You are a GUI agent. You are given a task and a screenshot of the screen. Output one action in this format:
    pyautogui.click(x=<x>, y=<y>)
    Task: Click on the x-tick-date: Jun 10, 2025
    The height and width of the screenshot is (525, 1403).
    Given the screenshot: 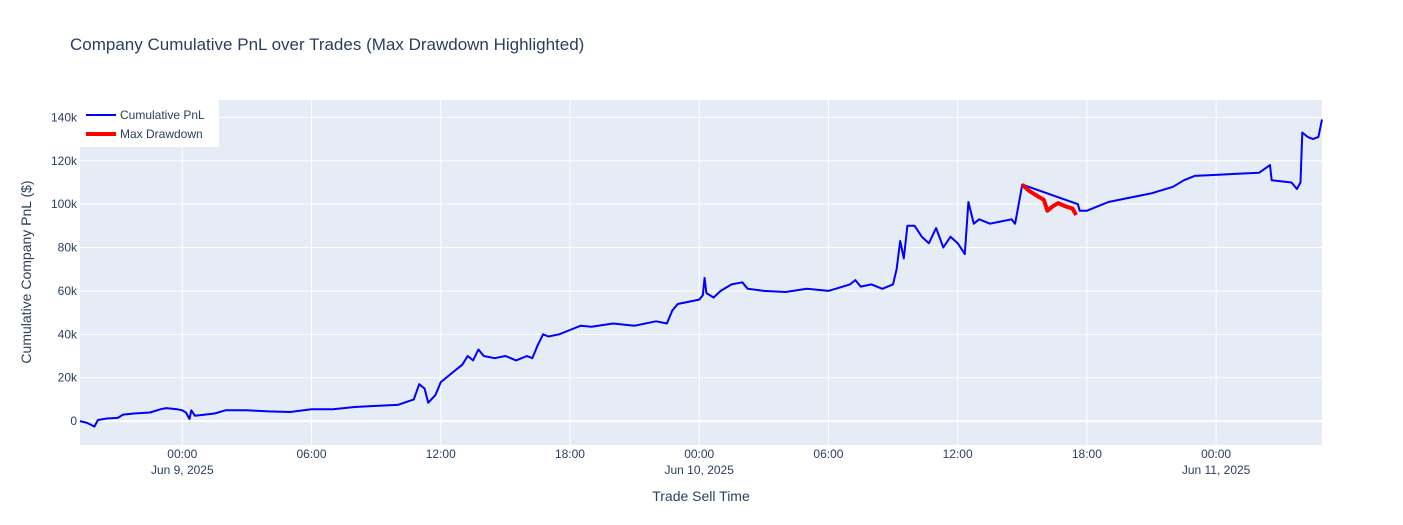 What is the action you would take?
    pyautogui.click(x=700, y=470)
    